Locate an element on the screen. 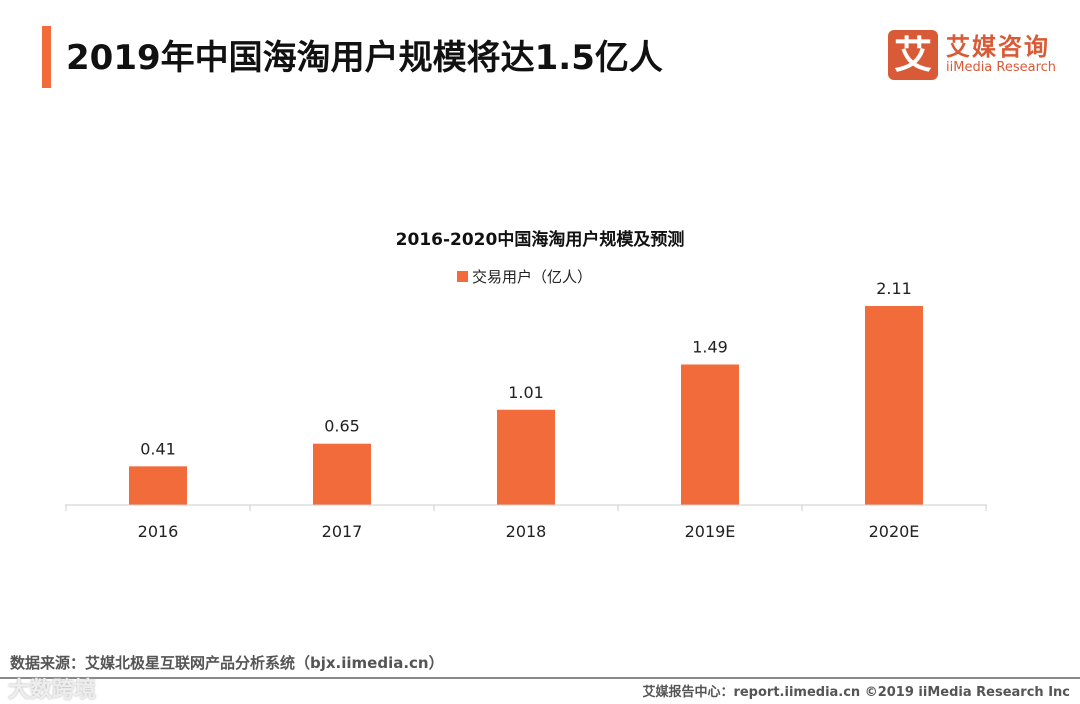 The height and width of the screenshot is (704, 1080). data-label: 0.65 is located at coordinates (342, 426).